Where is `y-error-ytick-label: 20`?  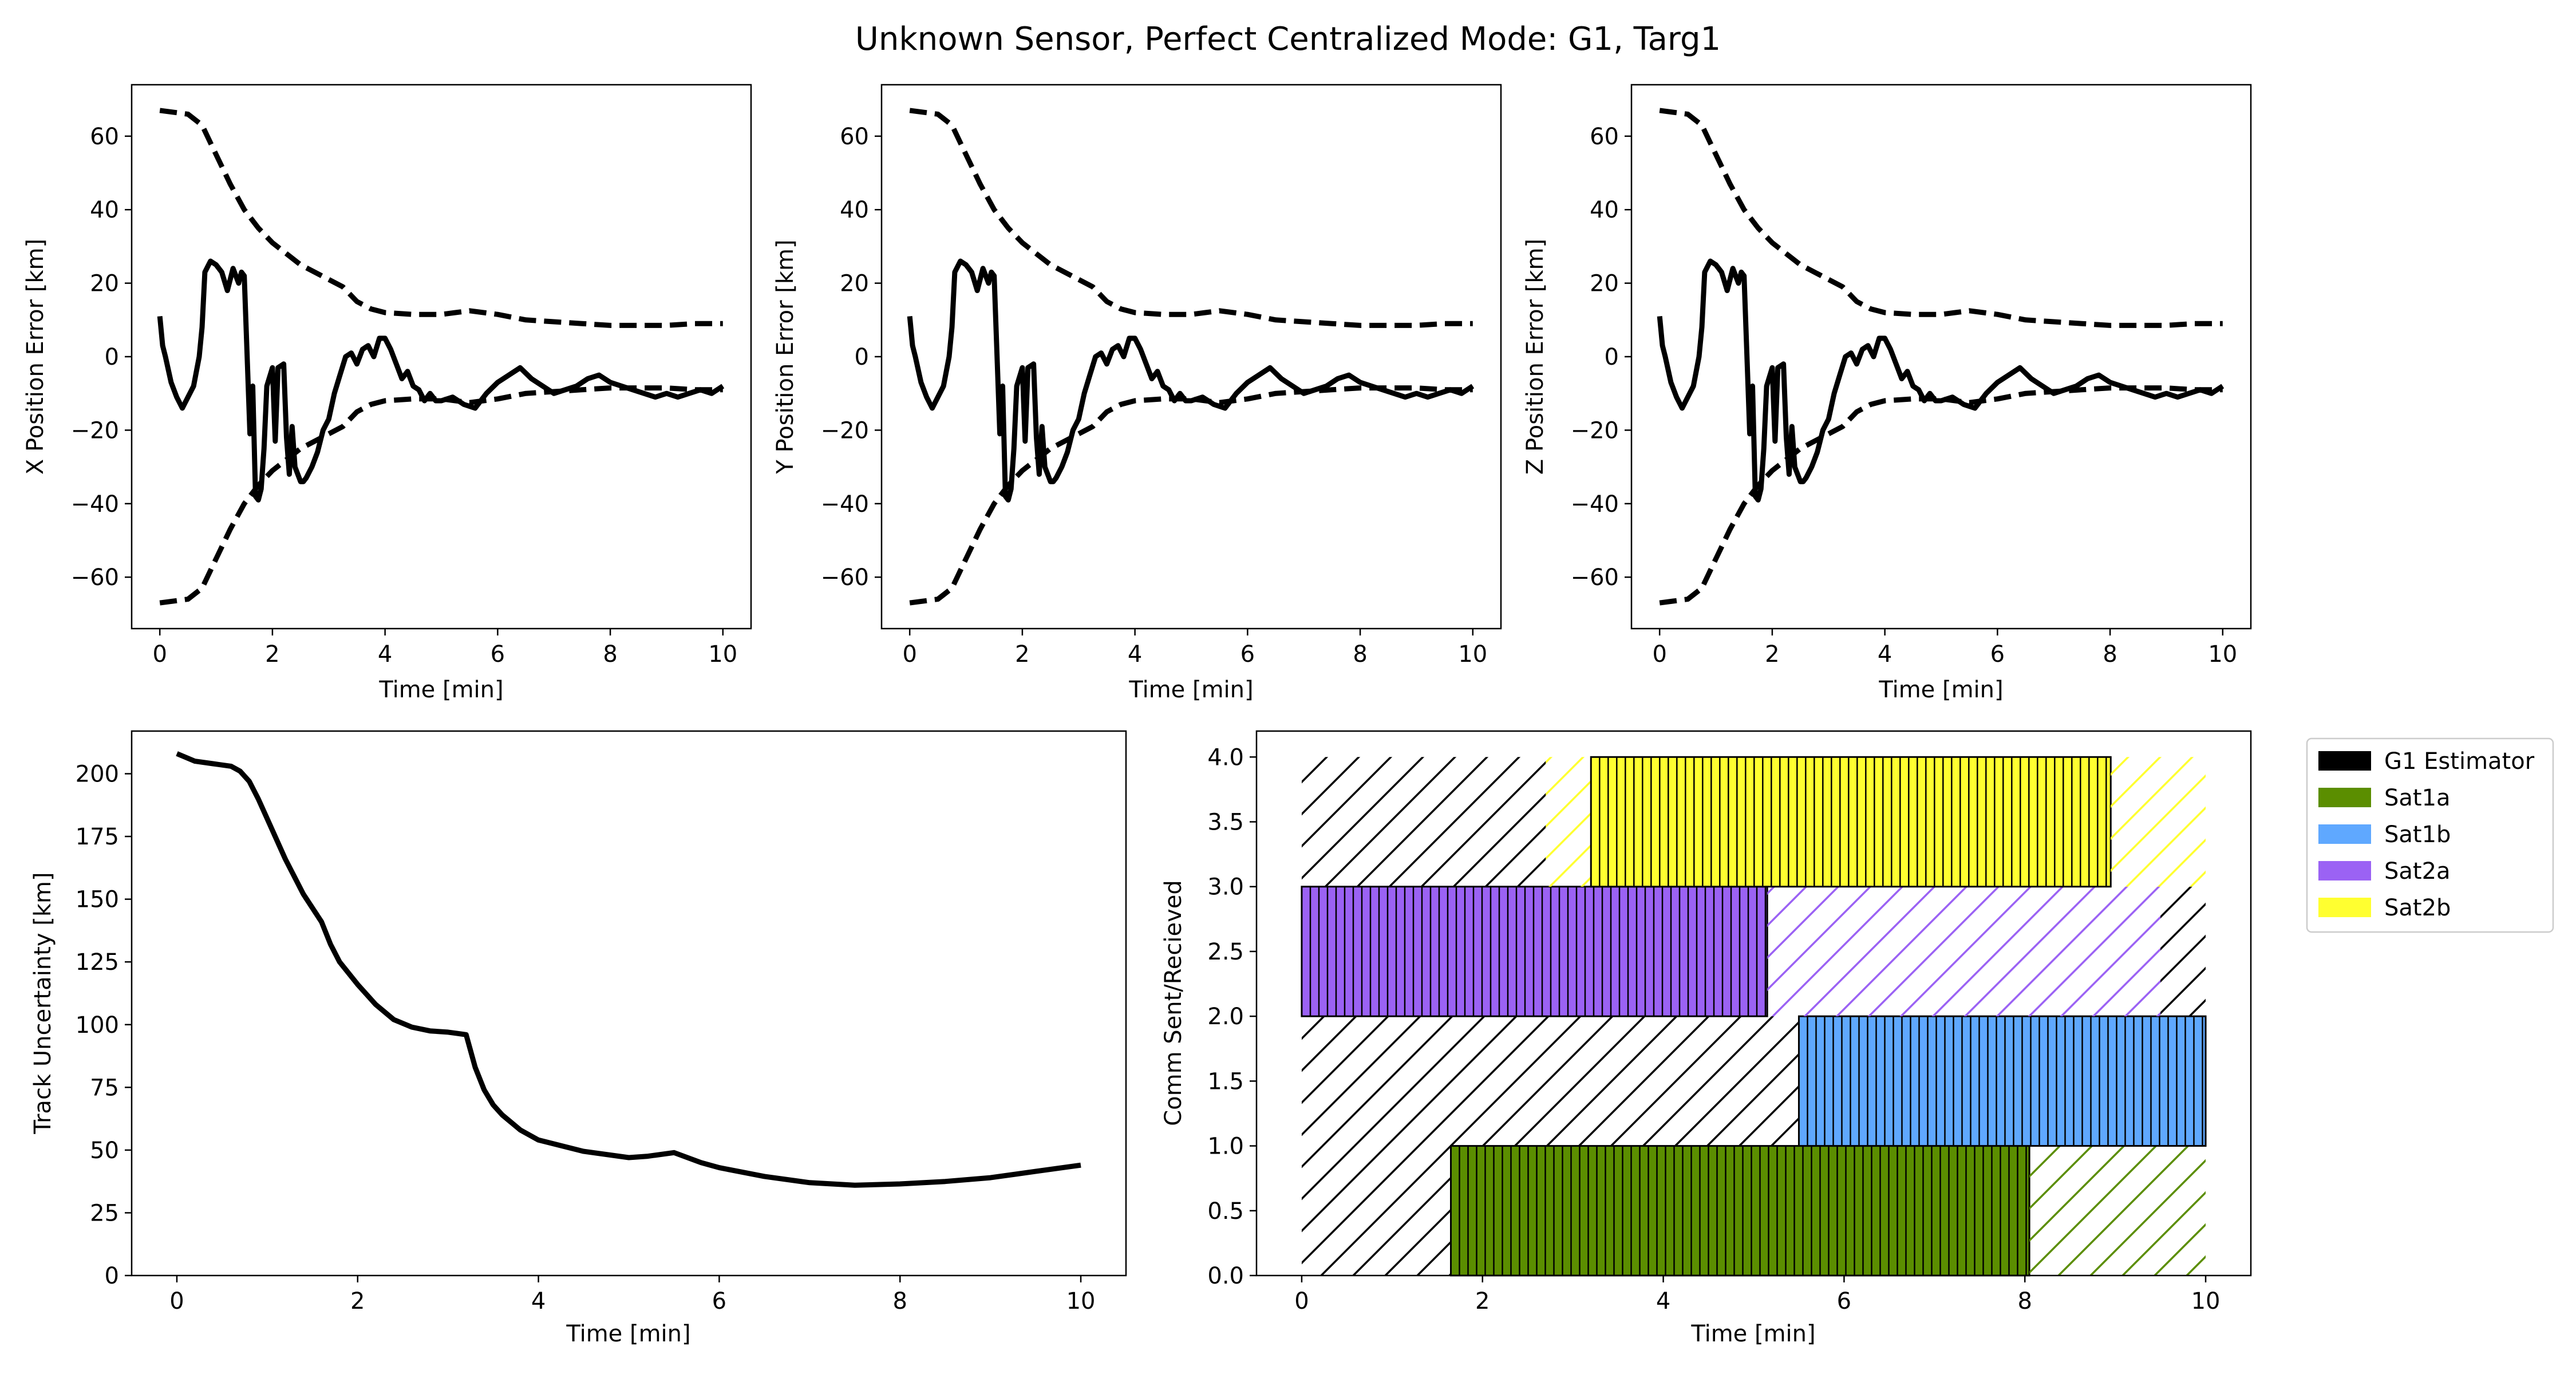
y-error-ytick-label: 20 is located at coordinates (854, 284).